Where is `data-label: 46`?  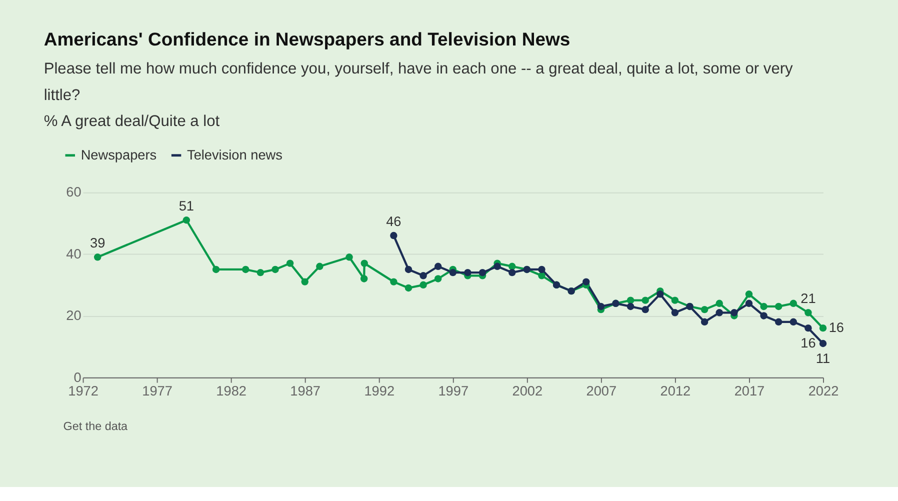
data-label: 46 is located at coordinates (394, 221).